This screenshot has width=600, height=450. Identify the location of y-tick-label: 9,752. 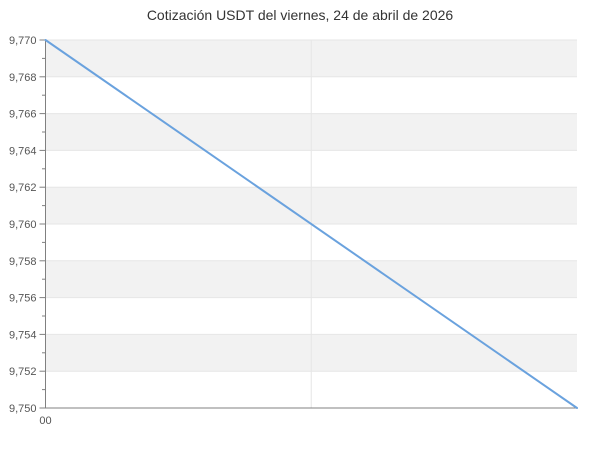
(23, 372).